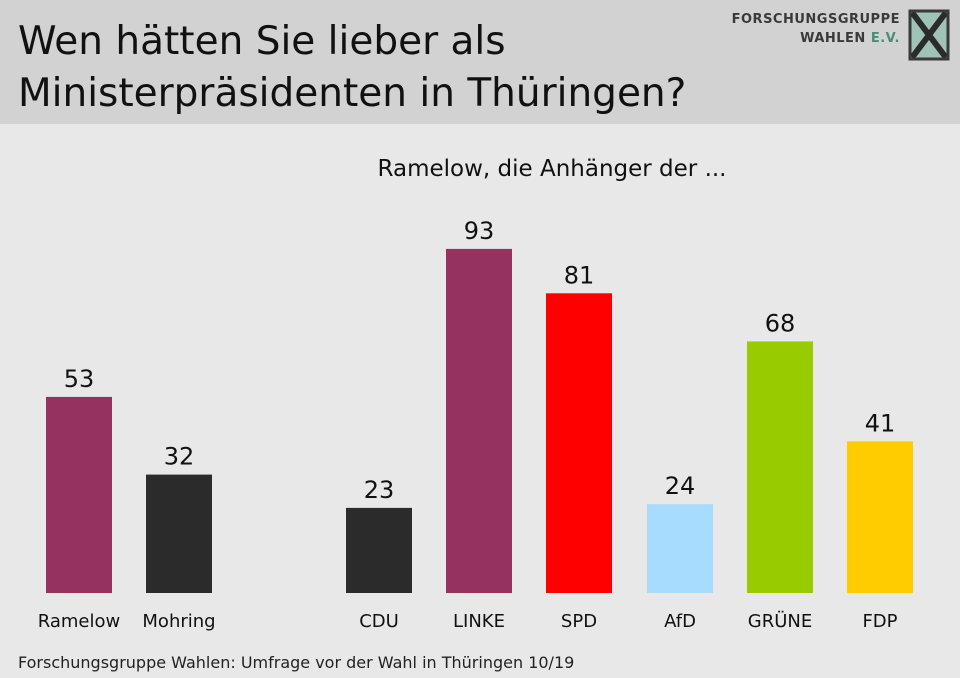 The height and width of the screenshot is (678, 960). What do you see at coordinates (680, 486) in the screenshot?
I see `value-label-afd: 24` at bounding box center [680, 486].